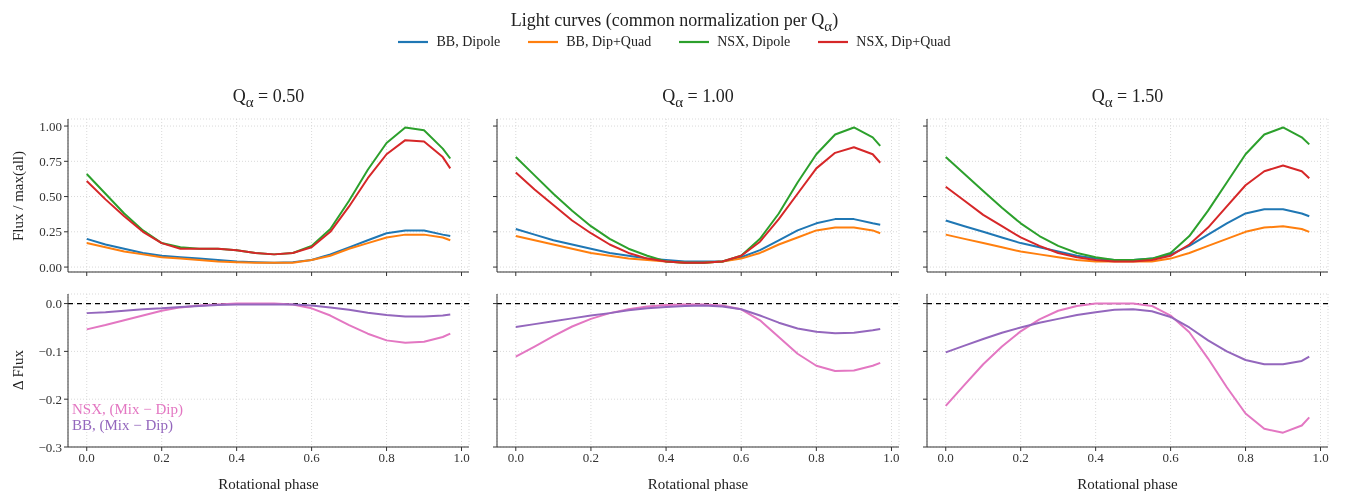 The height and width of the screenshot is (495, 1349). I want to click on y-tick-label: −0.1, so click(50, 351).